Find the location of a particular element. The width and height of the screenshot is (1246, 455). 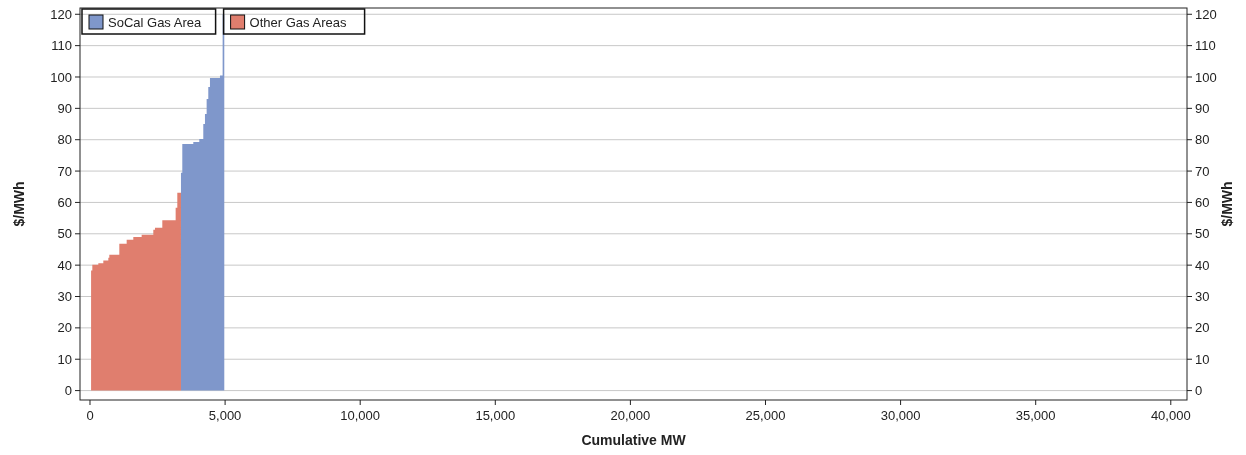

y-tick-label: 120 is located at coordinates (61, 14).